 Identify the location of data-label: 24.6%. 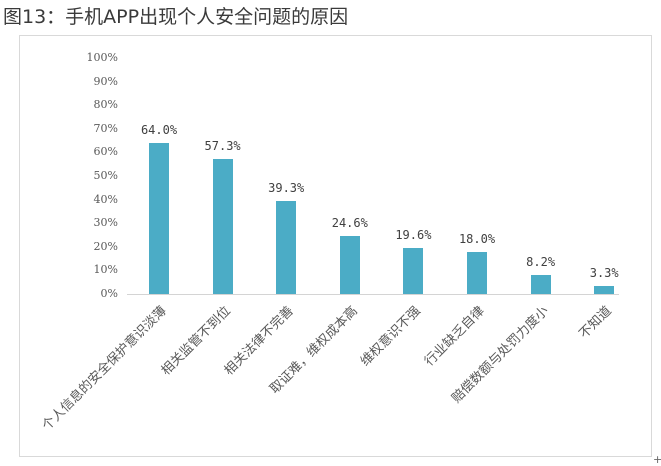
(349, 222).